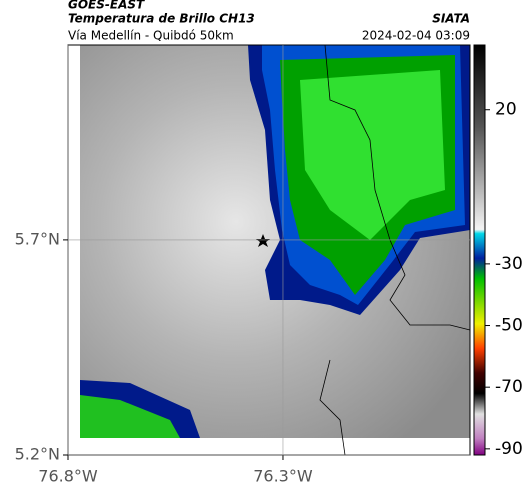 Image resolution: width=526 pixels, height=495 pixels. I want to click on x-tick-label: 76.8°W, so click(68, 476).